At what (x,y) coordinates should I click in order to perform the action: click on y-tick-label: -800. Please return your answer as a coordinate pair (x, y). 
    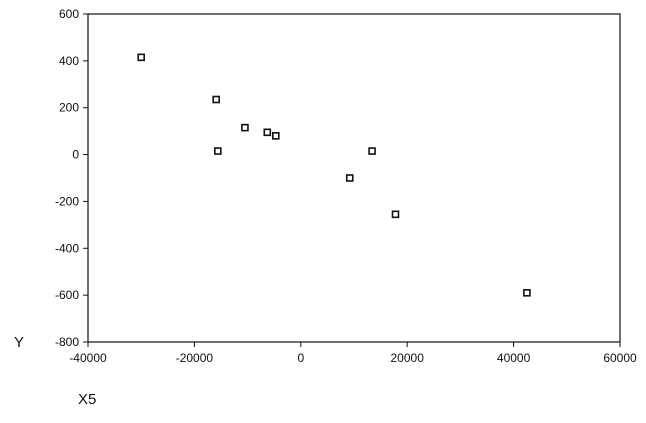
    Looking at the image, I should click on (67, 342).